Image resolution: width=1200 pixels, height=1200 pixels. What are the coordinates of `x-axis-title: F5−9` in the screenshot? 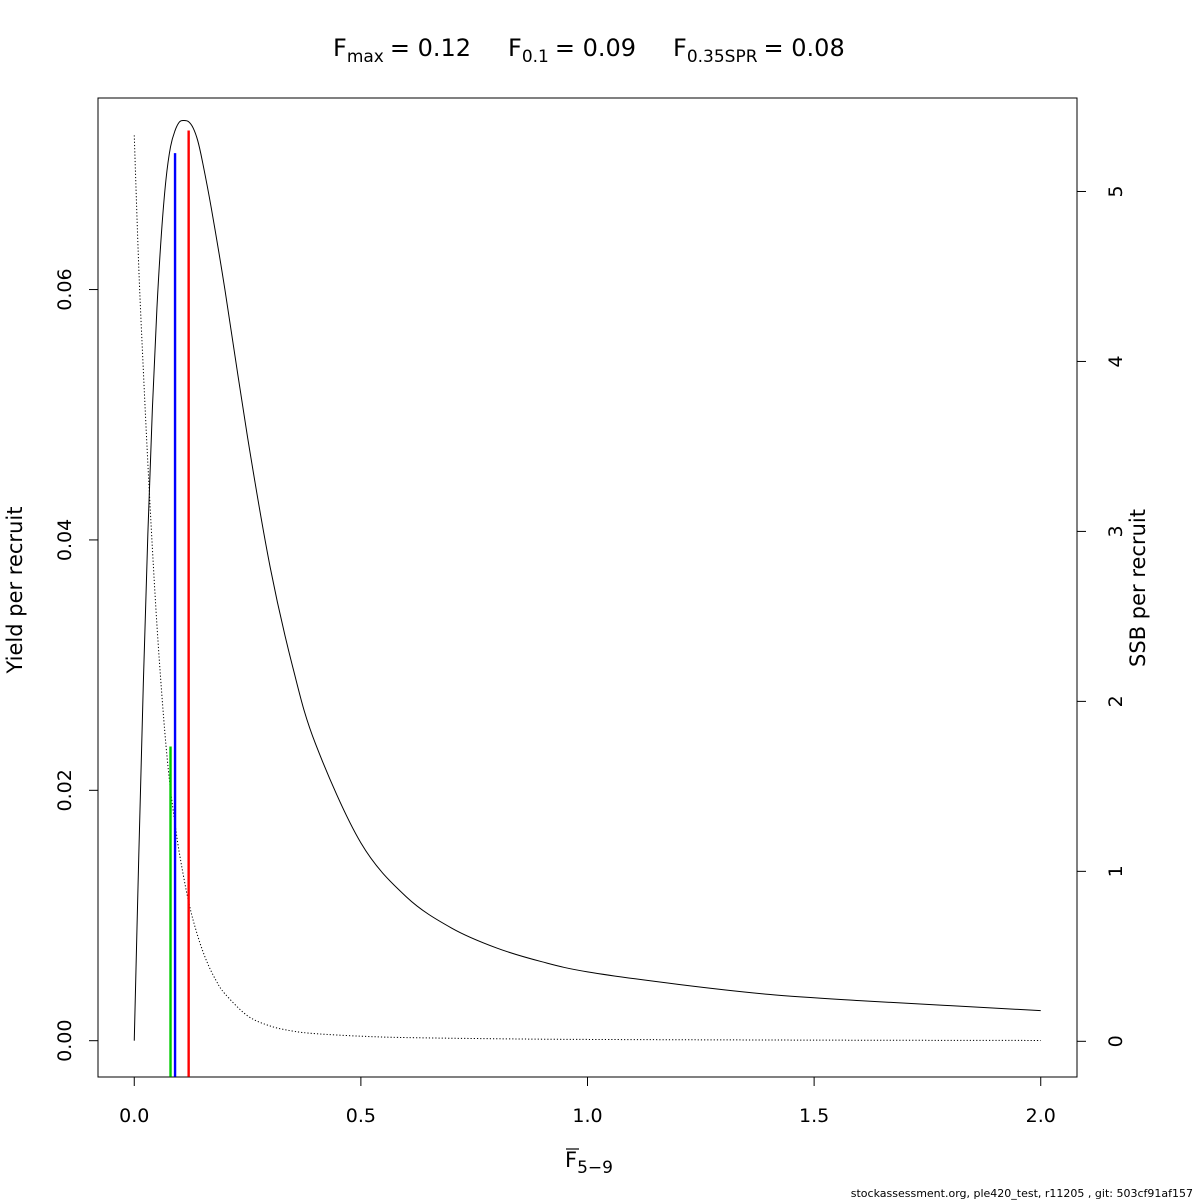 It's located at (589, 1163).